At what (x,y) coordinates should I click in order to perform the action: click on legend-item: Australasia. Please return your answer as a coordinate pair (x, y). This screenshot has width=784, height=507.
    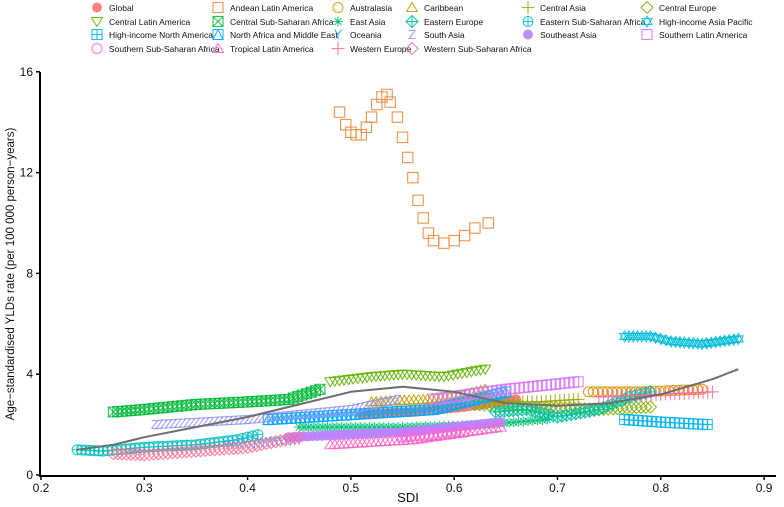
    Looking at the image, I should click on (361, 7).